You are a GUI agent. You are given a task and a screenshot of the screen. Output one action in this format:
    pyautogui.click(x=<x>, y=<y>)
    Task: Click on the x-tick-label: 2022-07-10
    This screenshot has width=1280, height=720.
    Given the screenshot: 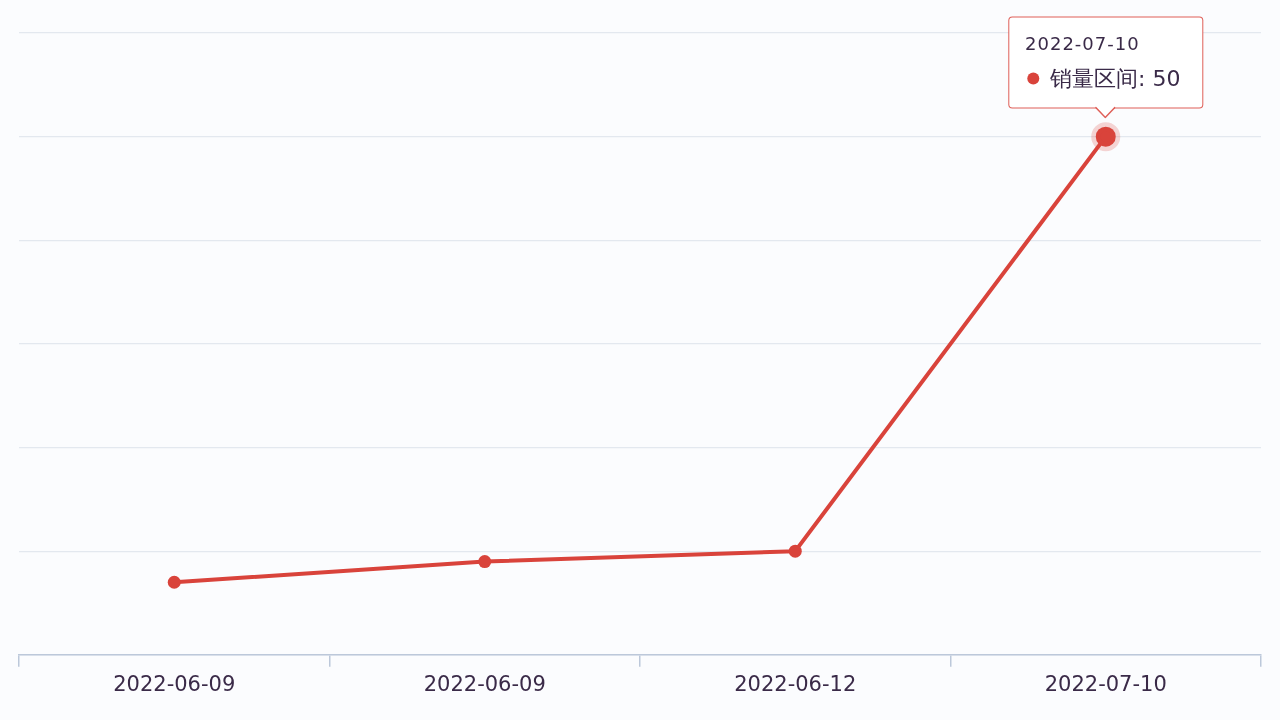 What is the action you would take?
    pyautogui.click(x=1105, y=683)
    